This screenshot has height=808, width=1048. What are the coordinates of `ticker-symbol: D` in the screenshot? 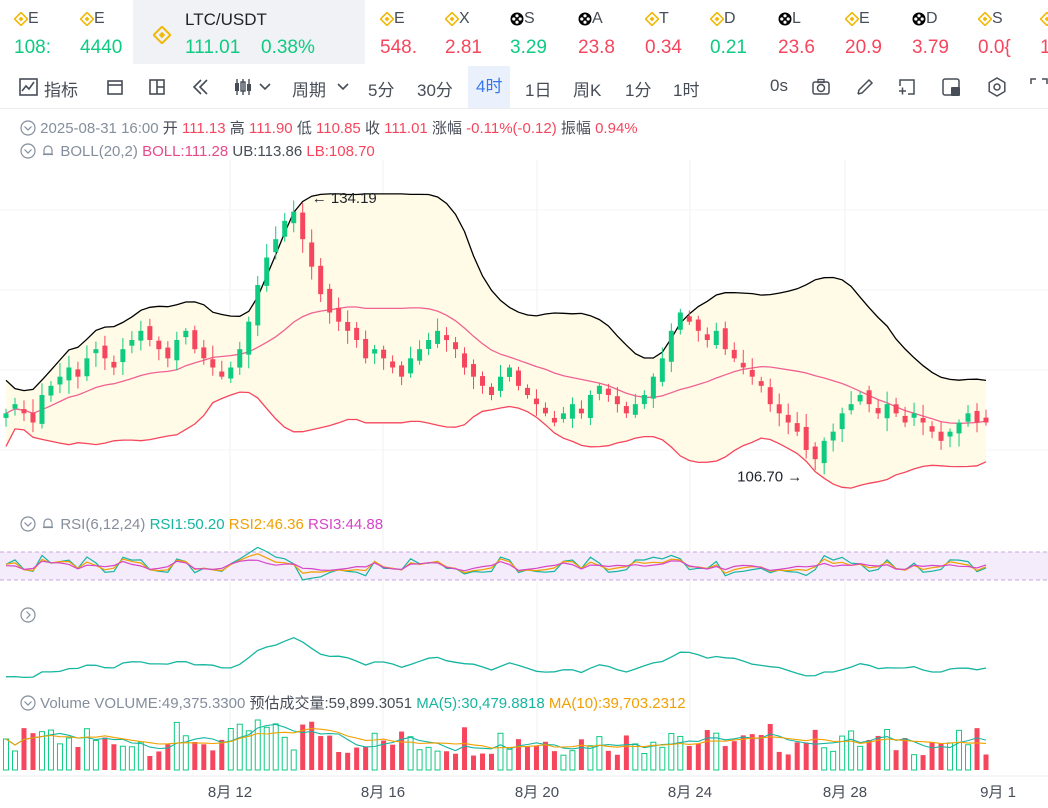 It's located at (730, 18).